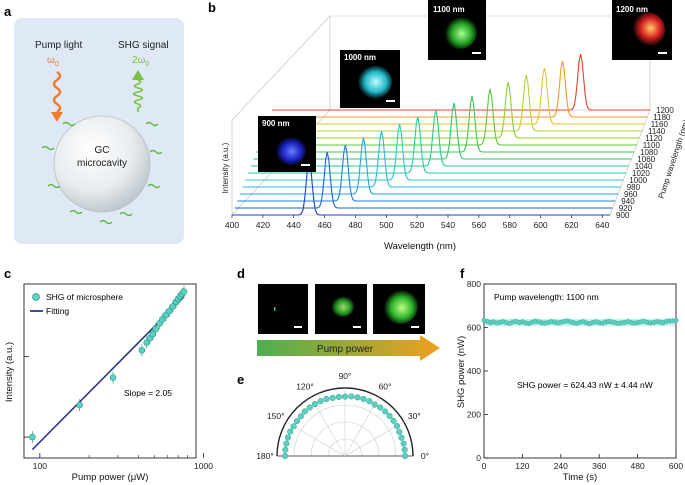 This screenshot has height=485, width=685. Describe the element at coordinates (602, 225) in the screenshot. I see `x-tick-640: 640` at that location.